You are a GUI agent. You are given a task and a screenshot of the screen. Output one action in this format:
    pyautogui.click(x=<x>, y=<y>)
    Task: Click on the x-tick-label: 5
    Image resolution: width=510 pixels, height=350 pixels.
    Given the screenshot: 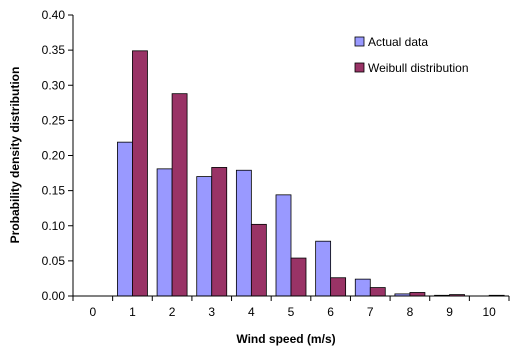 What is the action you would take?
    pyautogui.click(x=291, y=312)
    